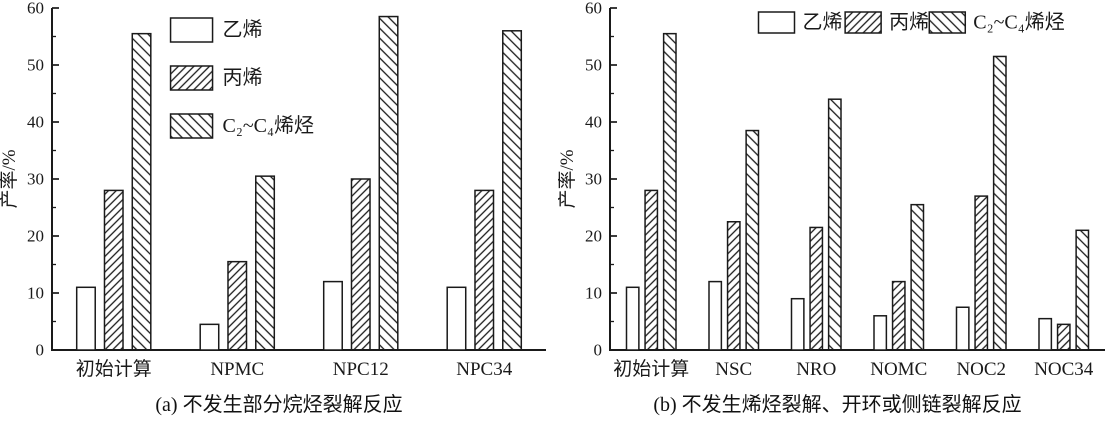 Image resolution: width=1117 pixels, height=428 pixels. I want to click on bar-丙烯-NPMC, so click(237, 305).